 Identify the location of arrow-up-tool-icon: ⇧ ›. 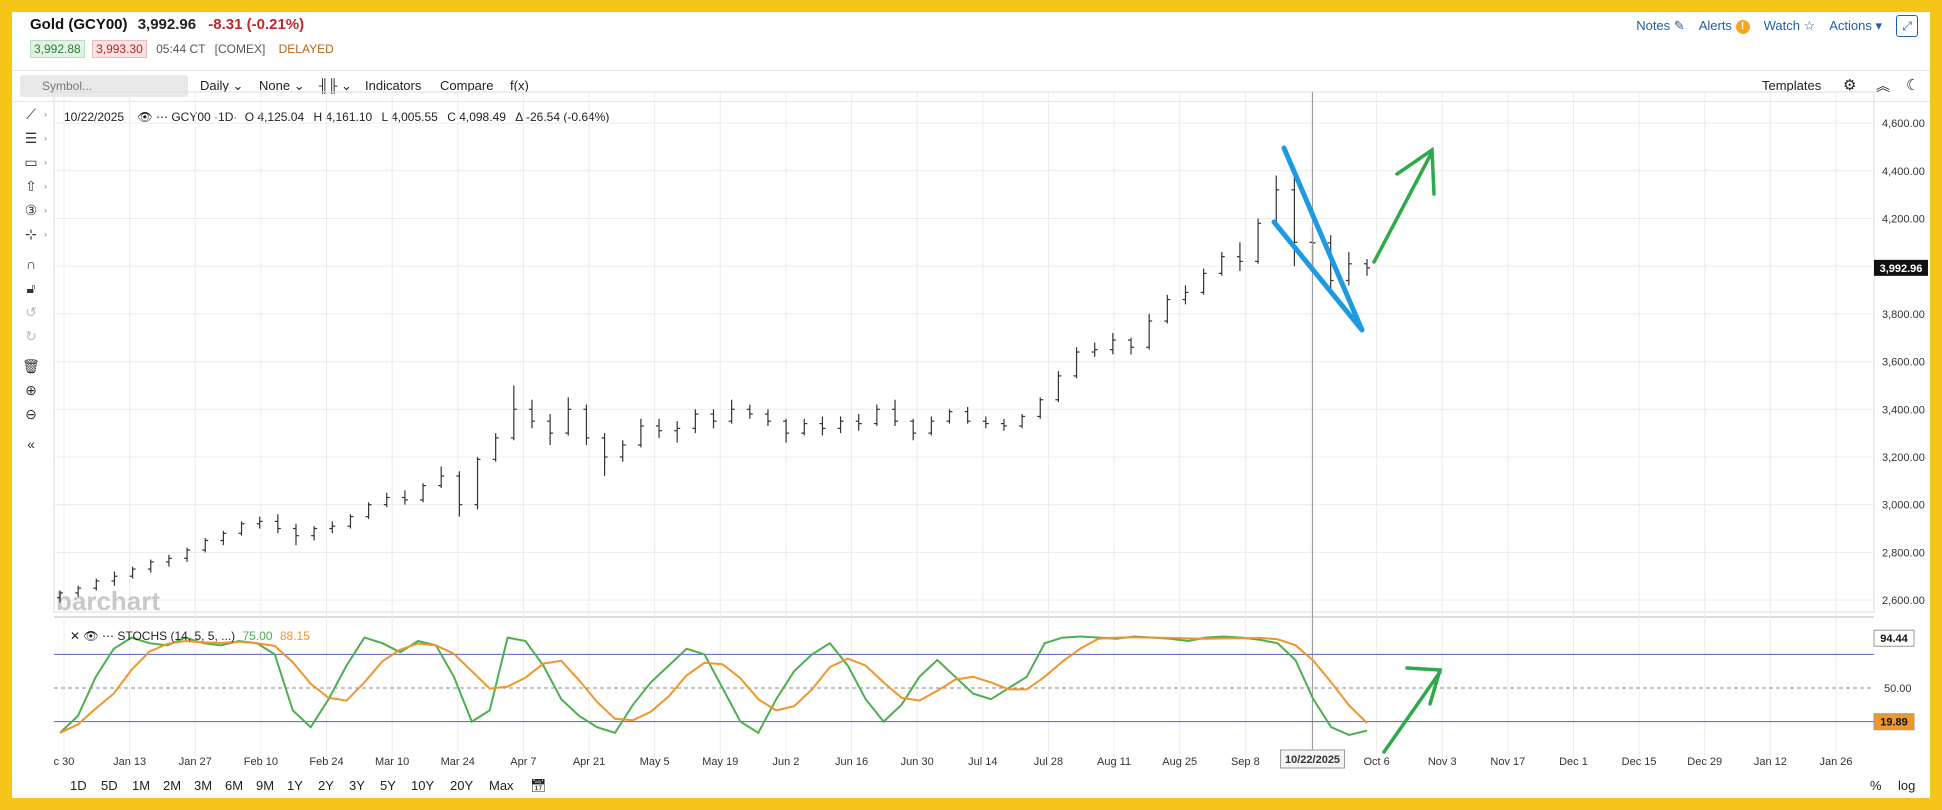
(36, 186).